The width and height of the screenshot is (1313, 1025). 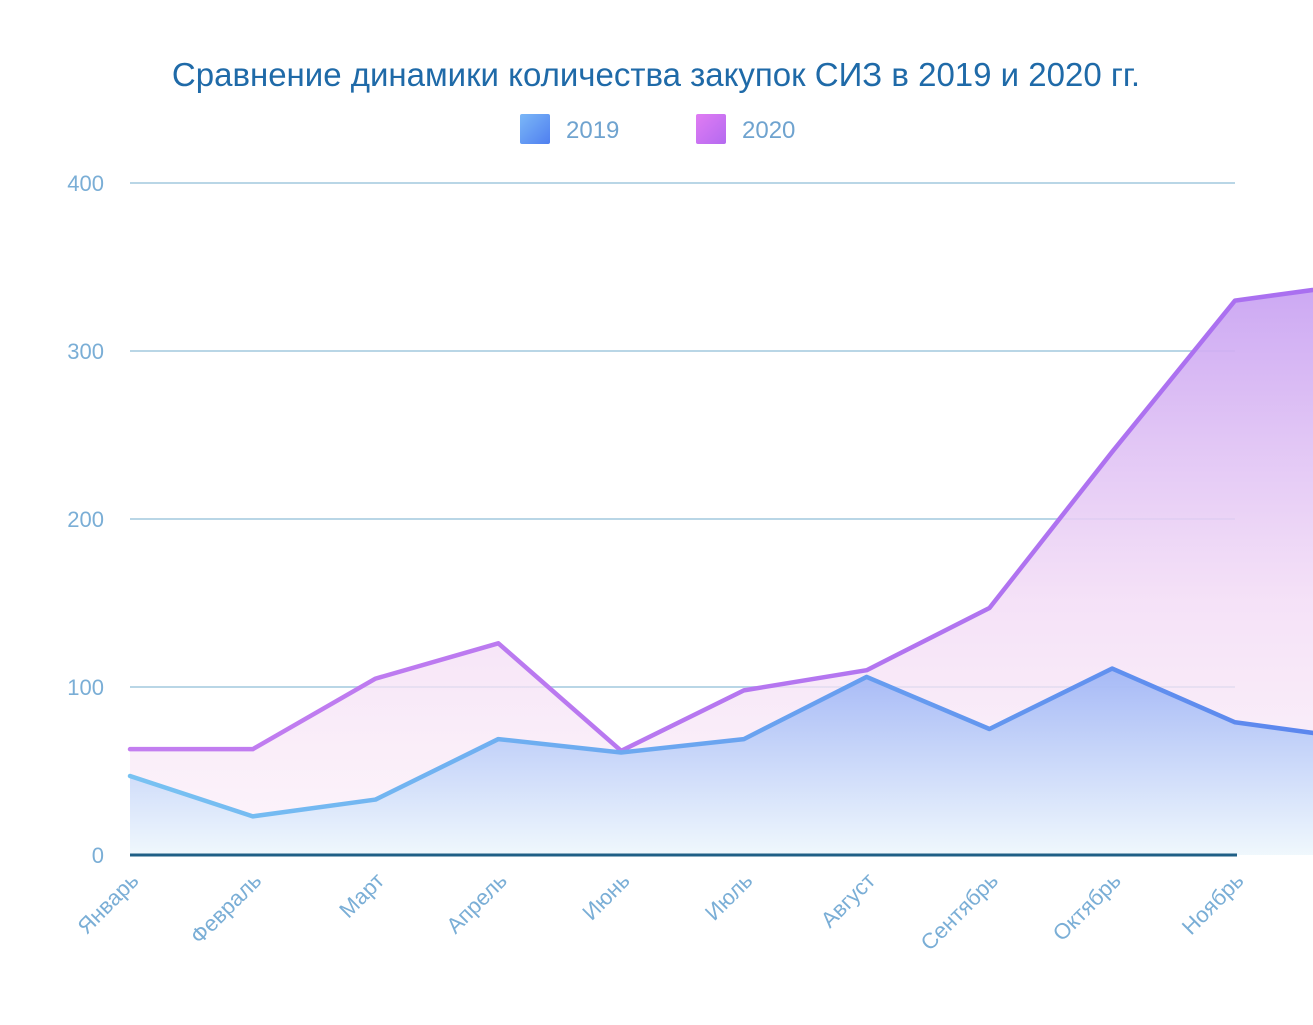 What do you see at coordinates (720, 742) in the screenshot?
I see `line-2019` at bounding box center [720, 742].